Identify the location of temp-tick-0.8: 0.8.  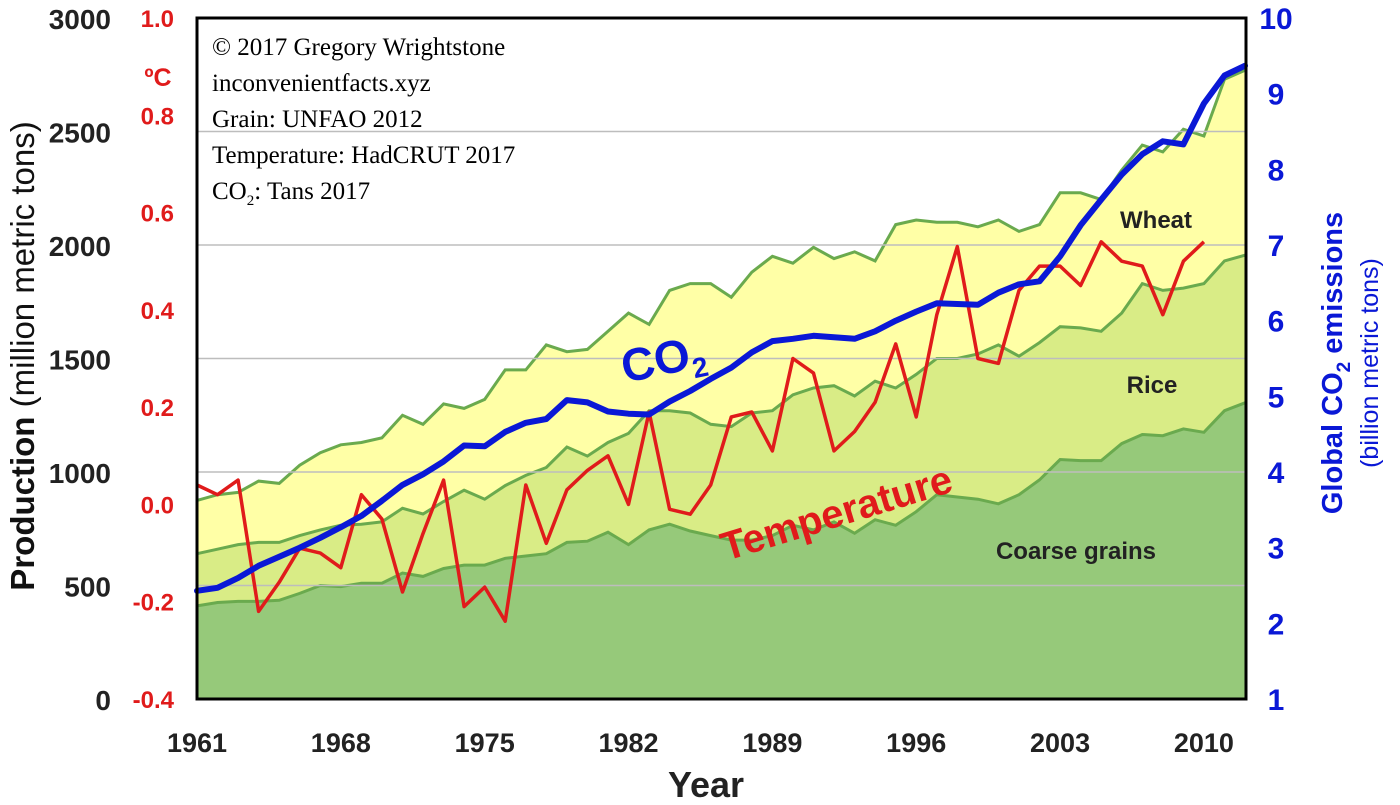
(157, 116).